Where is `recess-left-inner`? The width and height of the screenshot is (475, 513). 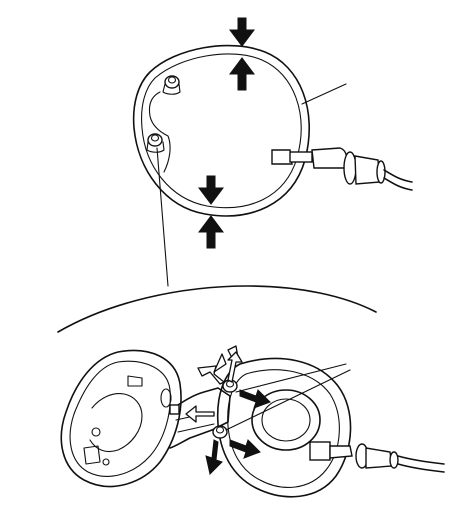
recess-left-inner is located at coordinates (120, 418).